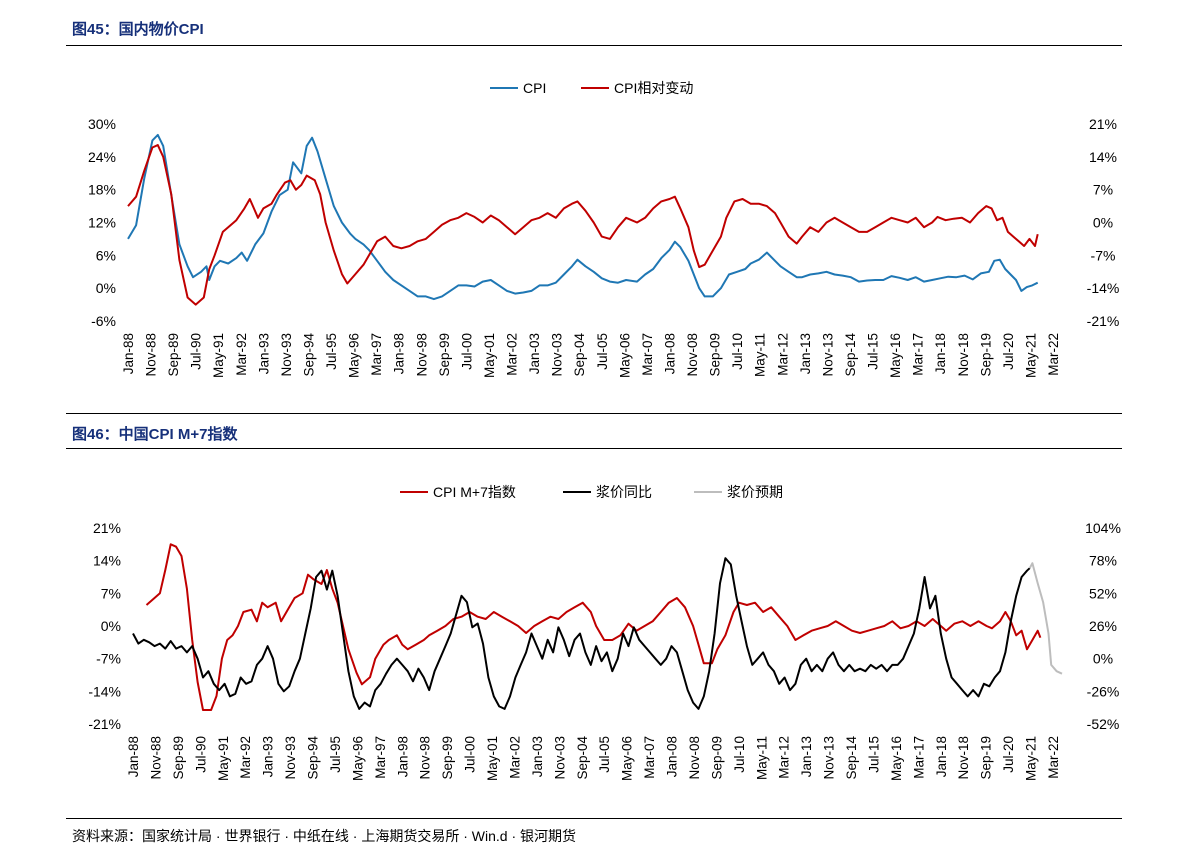 This screenshot has width=1191, height=864. Describe the element at coordinates (223, 758) in the screenshot. I see `x-tick-label: May-91` at that location.